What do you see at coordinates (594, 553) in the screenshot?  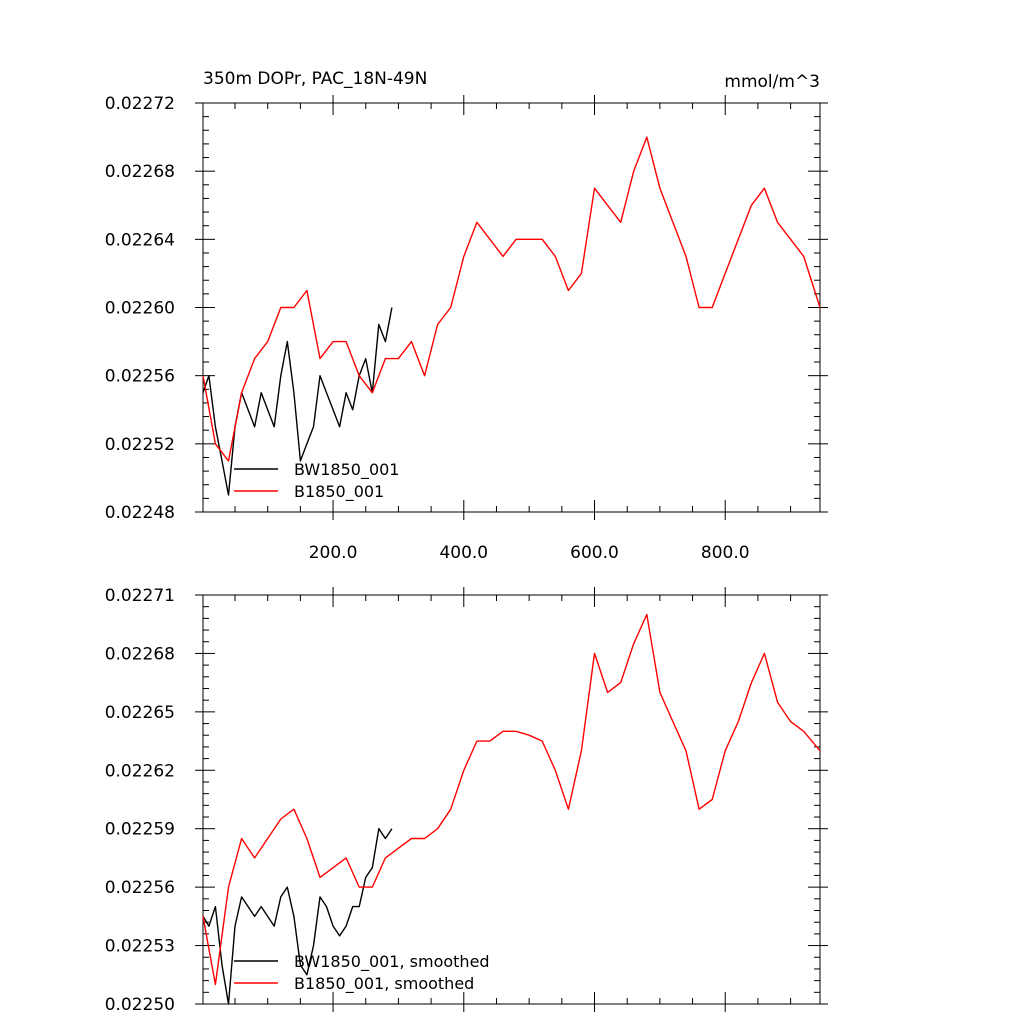 I see `top-x-tick-label: 600.0` at bounding box center [594, 553].